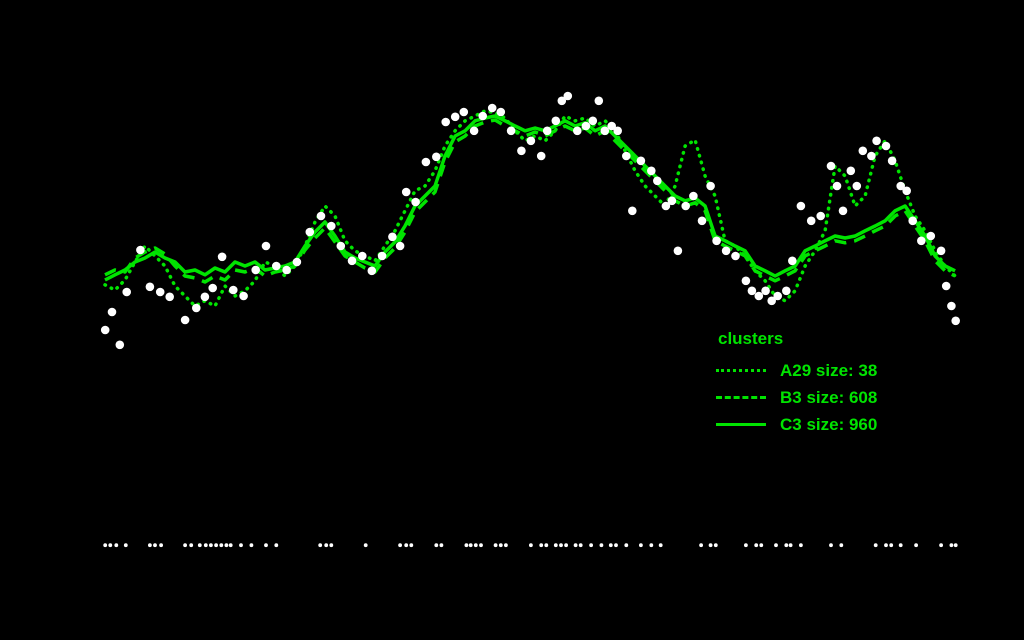 The height and width of the screenshot is (640, 1024). I want to click on legend-item-b3: B3 size: 608, so click(796, 397).